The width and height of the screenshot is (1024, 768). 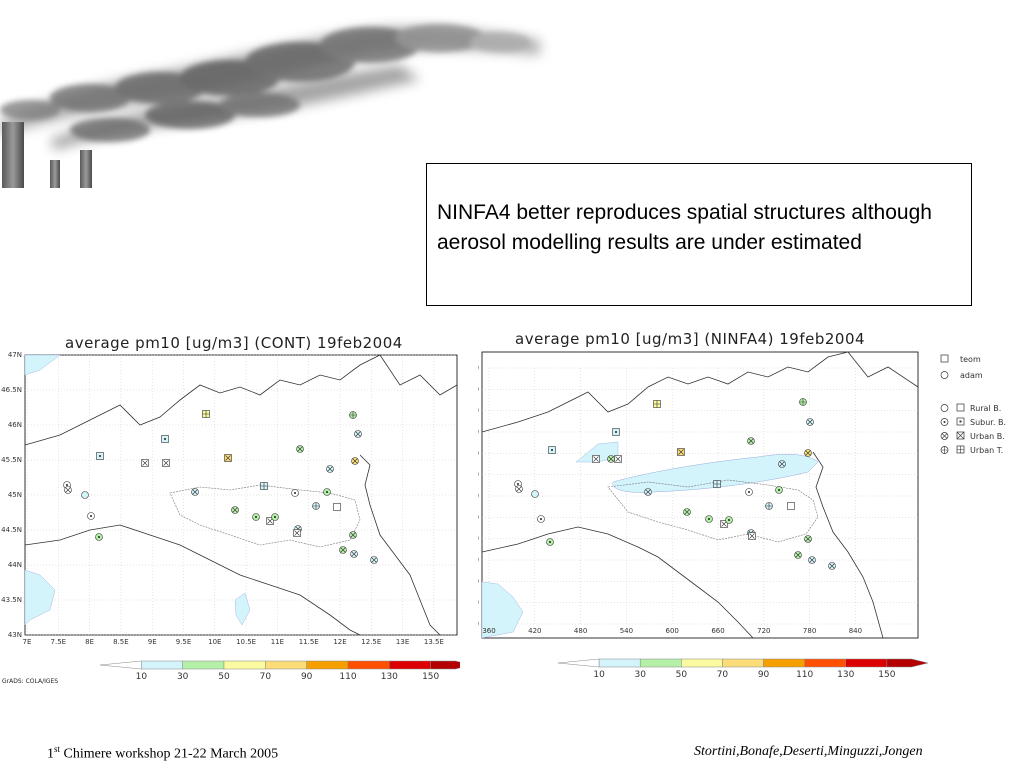 What do you see at coordinates (478, 517) in the screenshot?
I see `y-tick-label: 4950` at bounding box center [478, 517].